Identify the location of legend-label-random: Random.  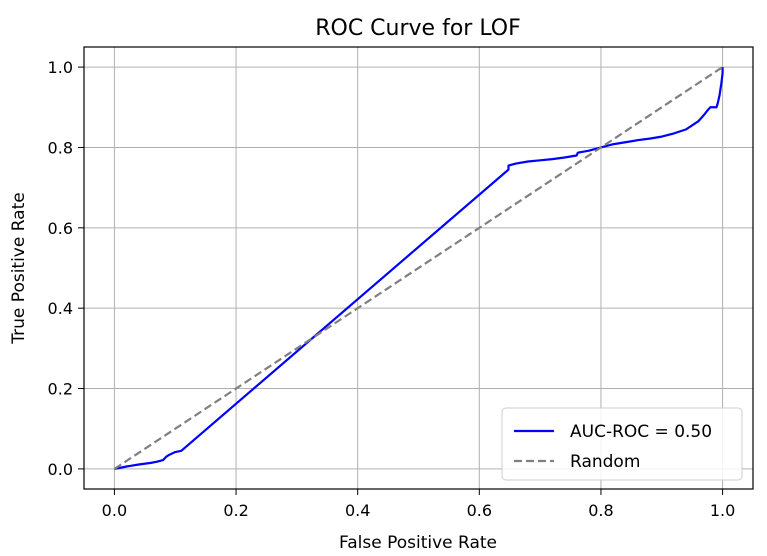
(605, 462).